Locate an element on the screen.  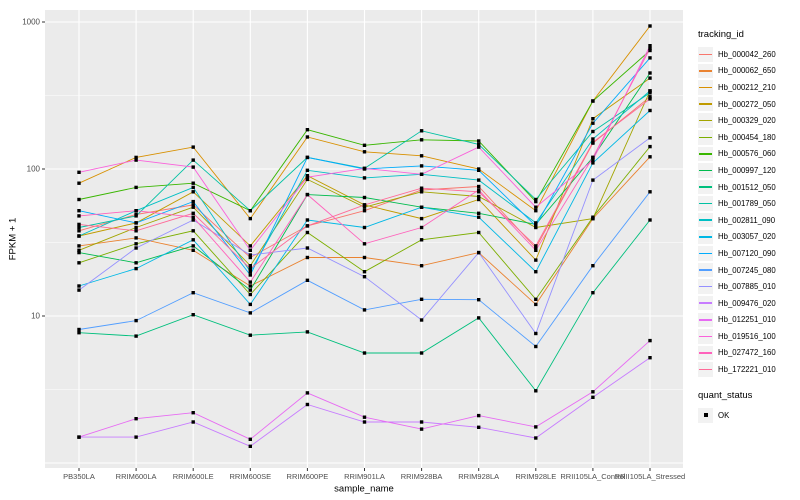
legend-item-Hb_000062_650: Hb_000062_650 is located at coordinates (748, 71).